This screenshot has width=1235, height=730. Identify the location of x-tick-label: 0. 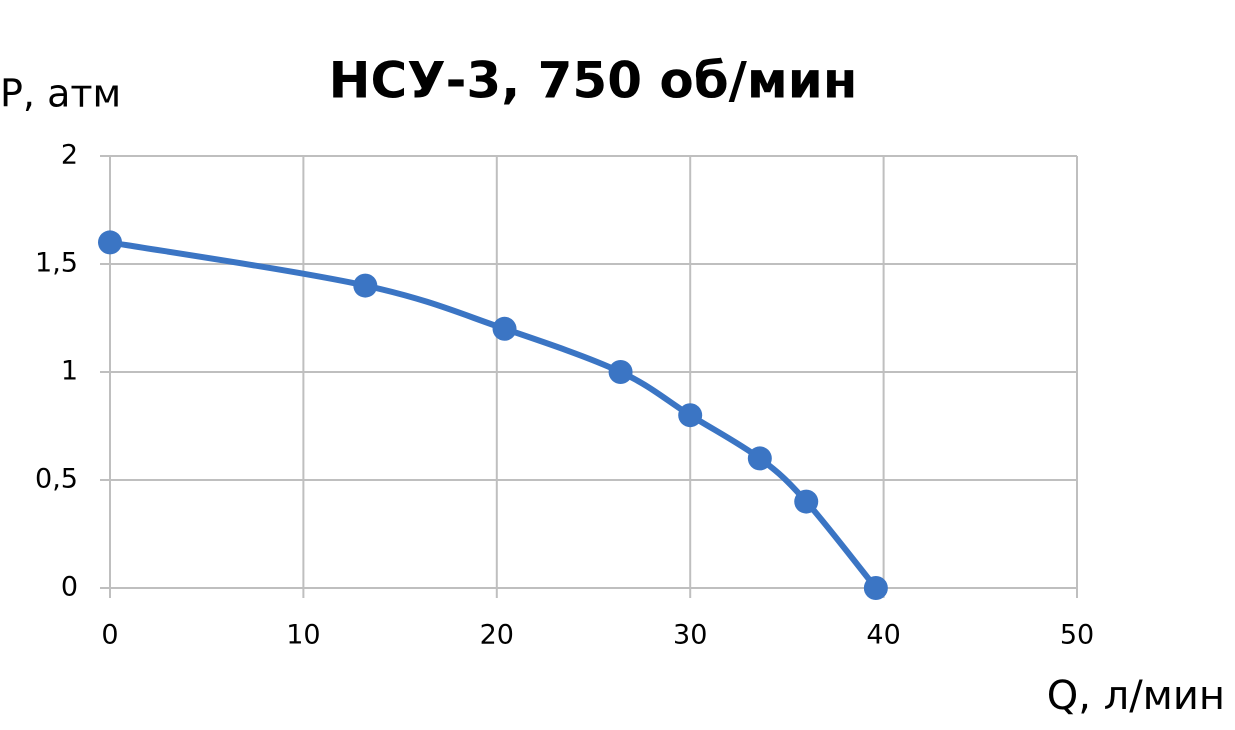
(109, 635).